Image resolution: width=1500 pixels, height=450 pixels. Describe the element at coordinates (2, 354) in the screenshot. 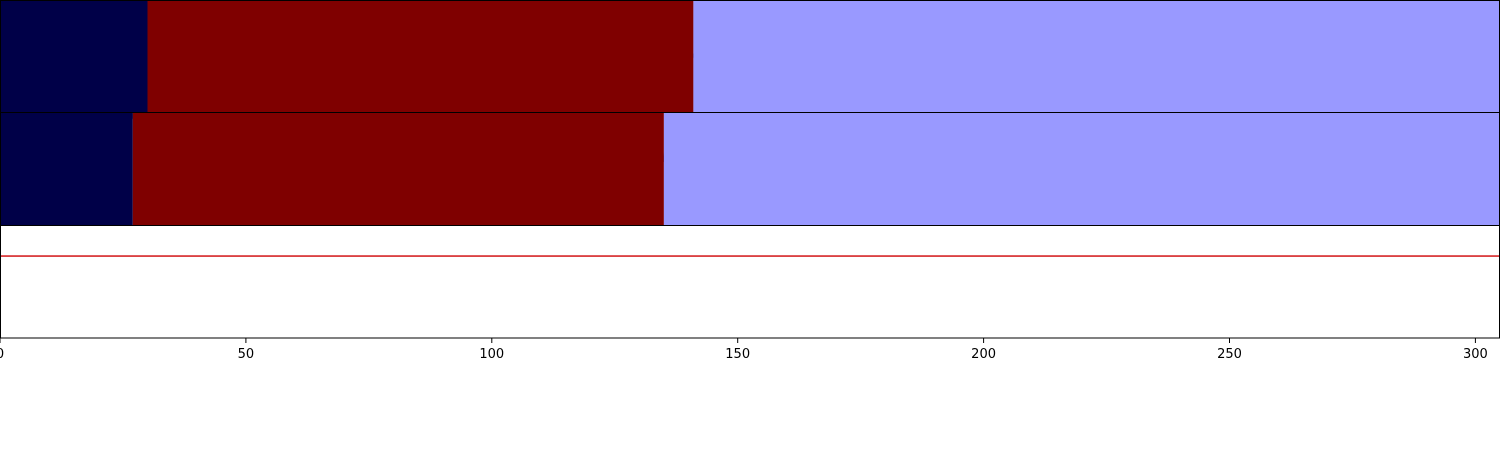

I see `x-tick-label: 0` at that location.